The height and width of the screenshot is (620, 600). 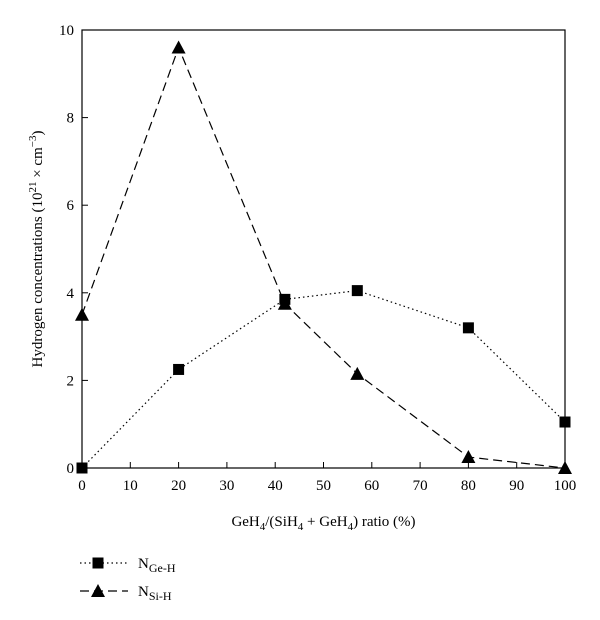 I want to click on y-tick-label: 0, so click(x=71, y=469).